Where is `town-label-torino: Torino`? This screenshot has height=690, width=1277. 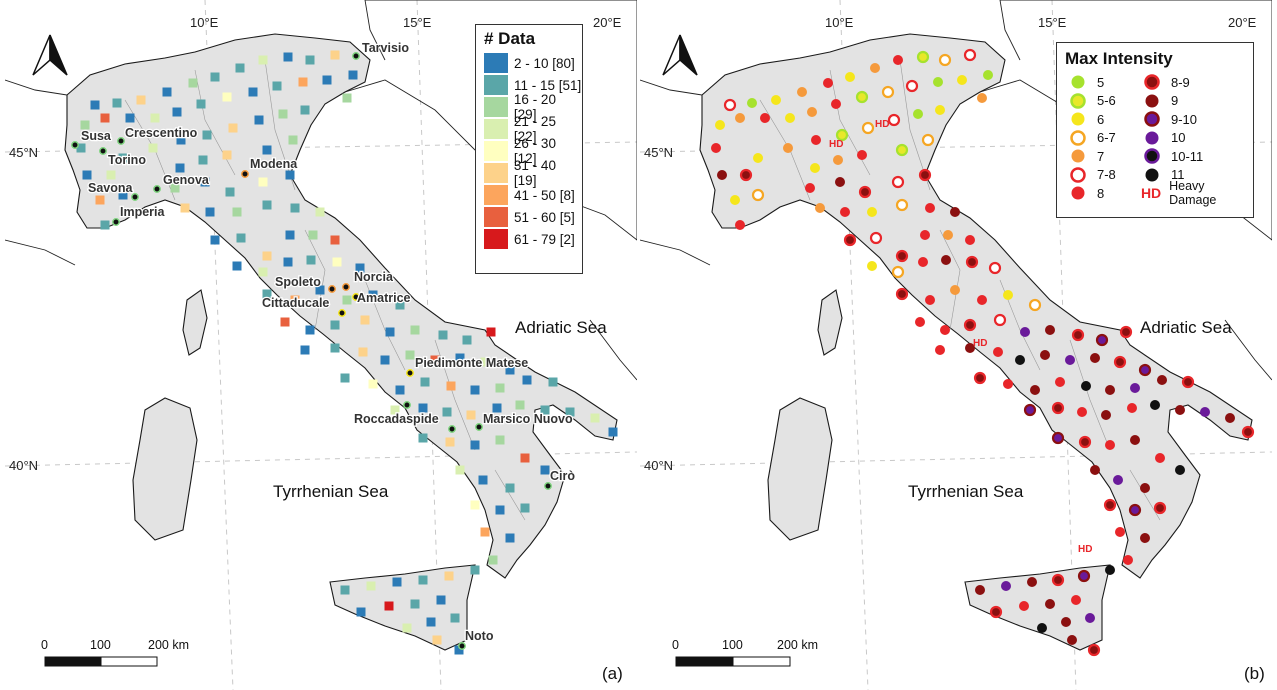 town-label-torino: Torino is located at coordinates (127, 160).